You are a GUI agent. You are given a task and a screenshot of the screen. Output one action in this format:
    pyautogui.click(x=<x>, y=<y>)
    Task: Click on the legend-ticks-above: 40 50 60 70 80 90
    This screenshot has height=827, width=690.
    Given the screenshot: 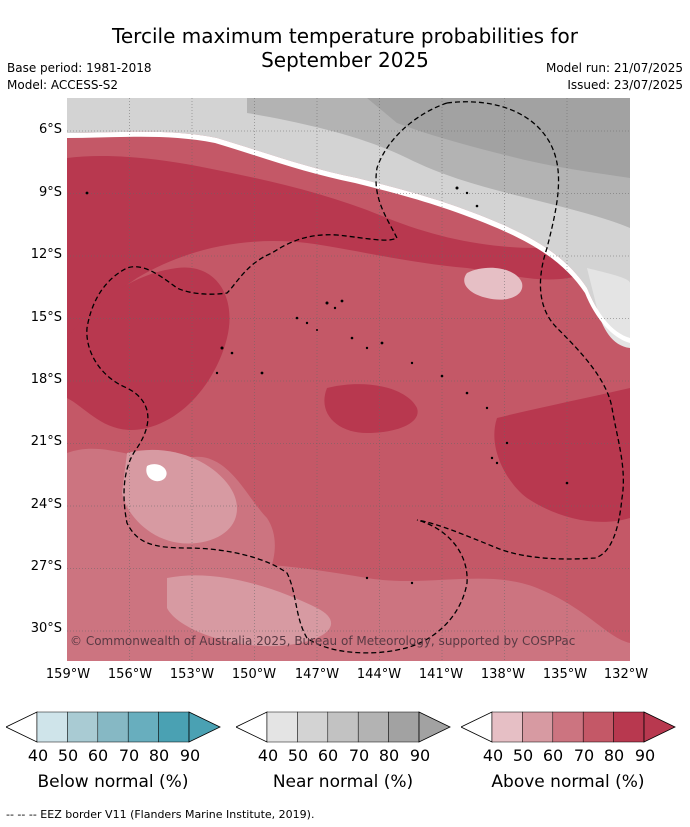 What is the action you would take?
    pyautogui.click(x=575, y=757)
    